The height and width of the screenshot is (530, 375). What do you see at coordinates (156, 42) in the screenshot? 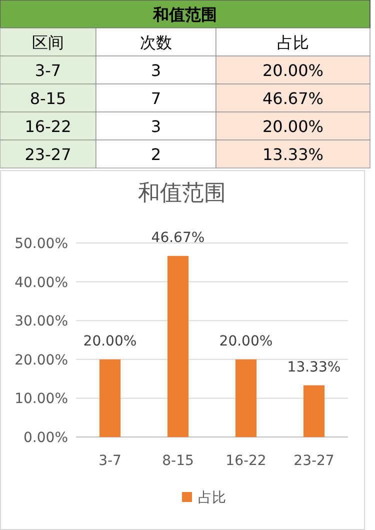
I see `text: 次数` at bounding box center [156, 42].